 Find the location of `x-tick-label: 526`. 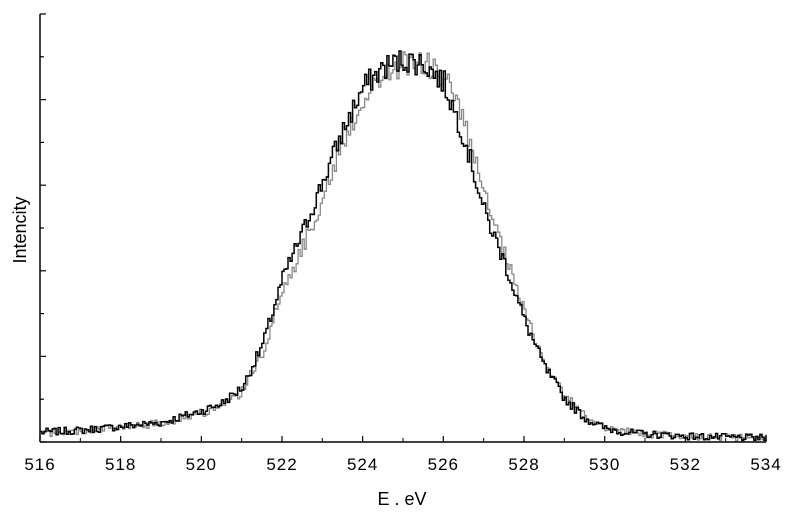

x-tick-label: 526 is located at coordinates (443, 464).